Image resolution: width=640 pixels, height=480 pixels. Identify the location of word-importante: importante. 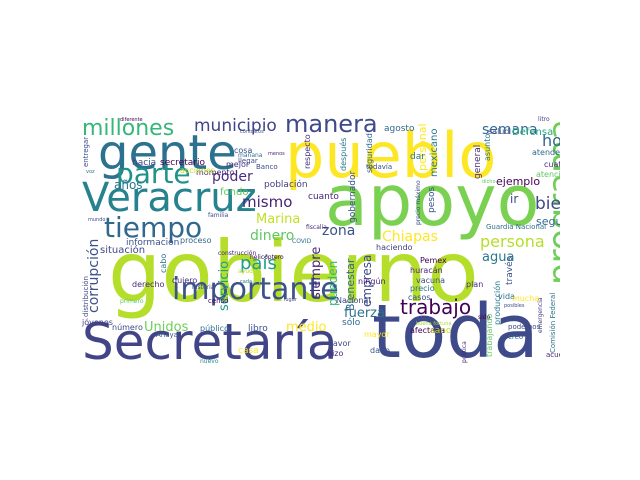
(255, 289).